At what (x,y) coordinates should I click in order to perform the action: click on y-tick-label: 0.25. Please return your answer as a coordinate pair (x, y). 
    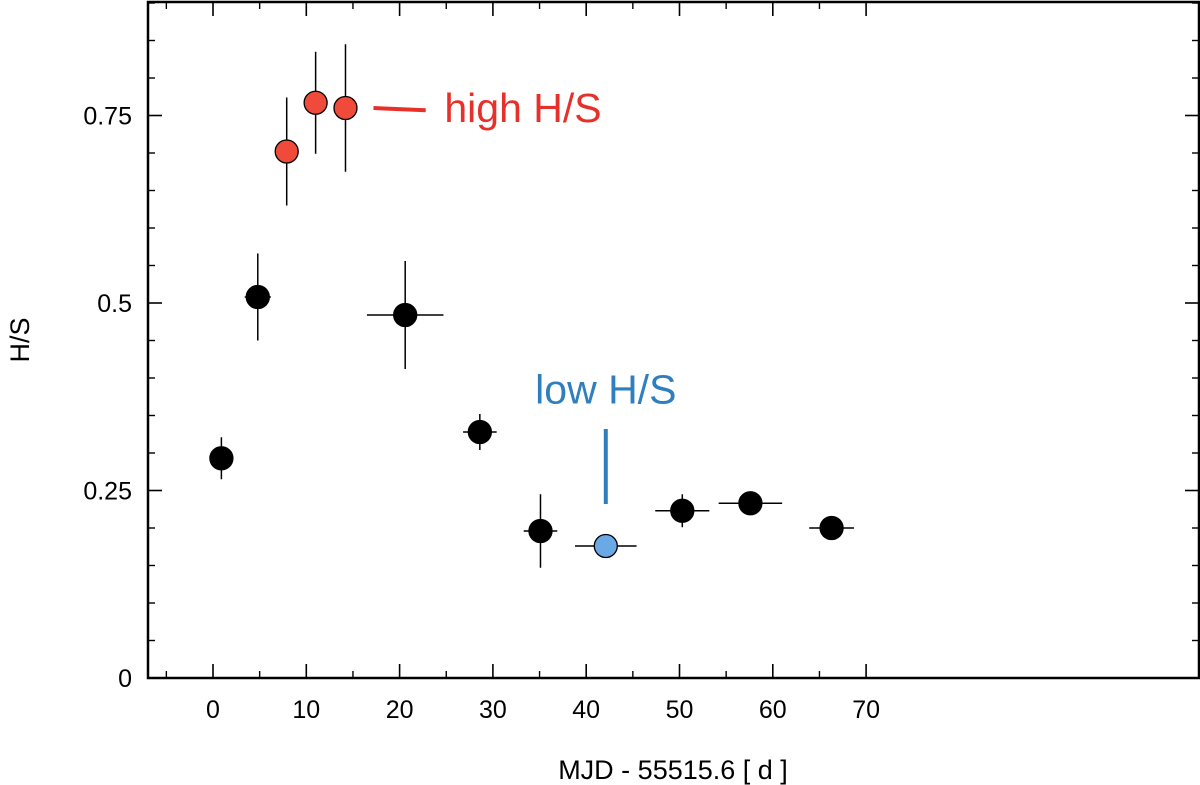
    Looking at the image, I should click on (107, 492).